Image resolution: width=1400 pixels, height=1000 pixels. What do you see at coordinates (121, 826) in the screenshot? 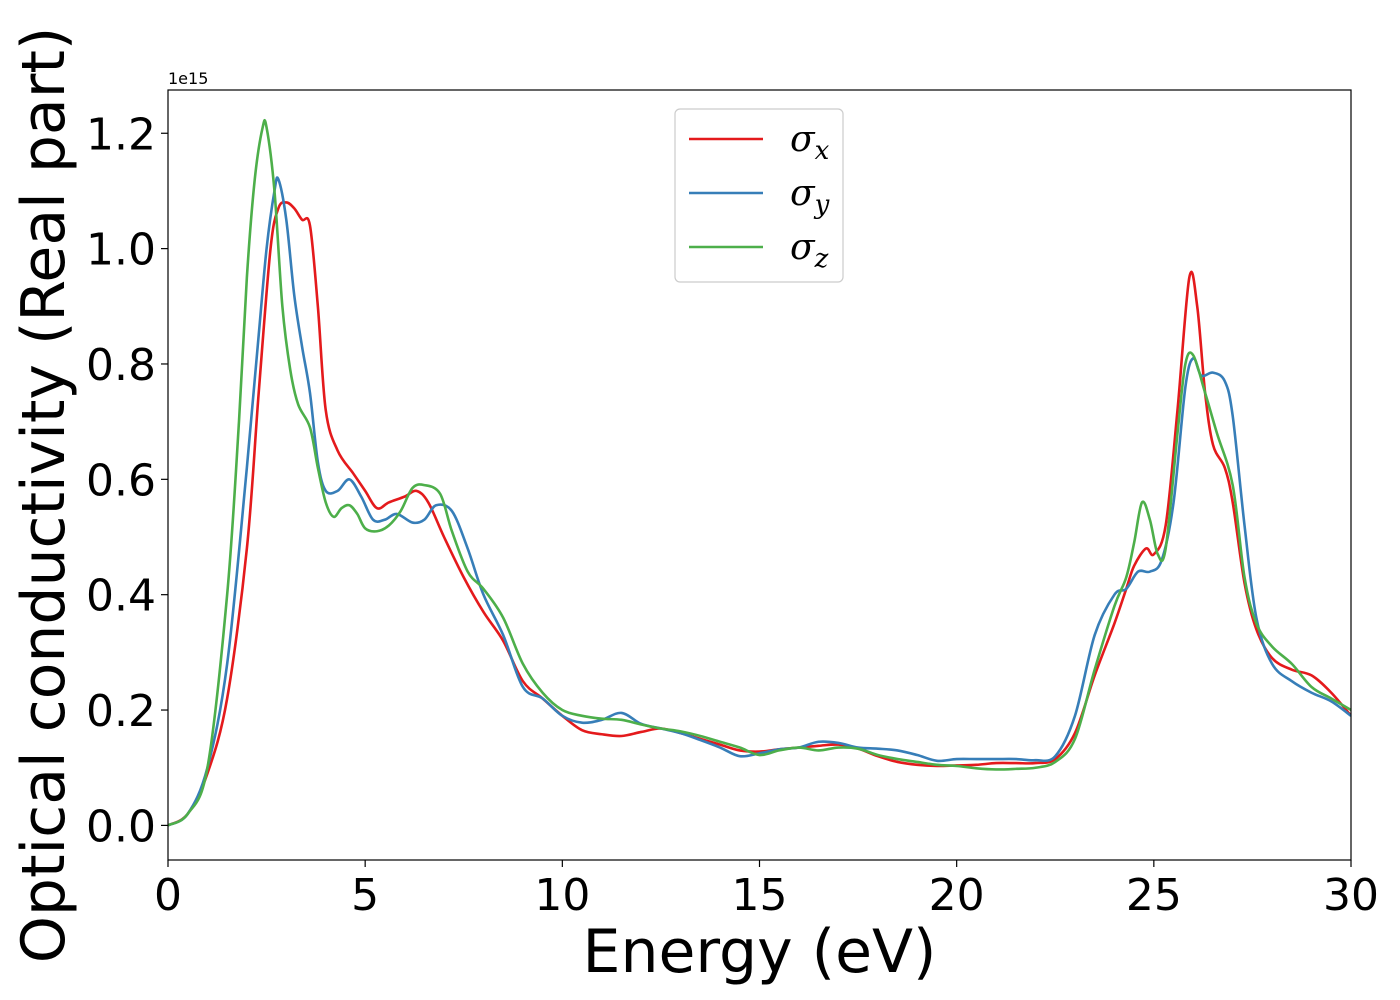
I see `y-tick-label: 0.0` at bounding box center [121, 826].